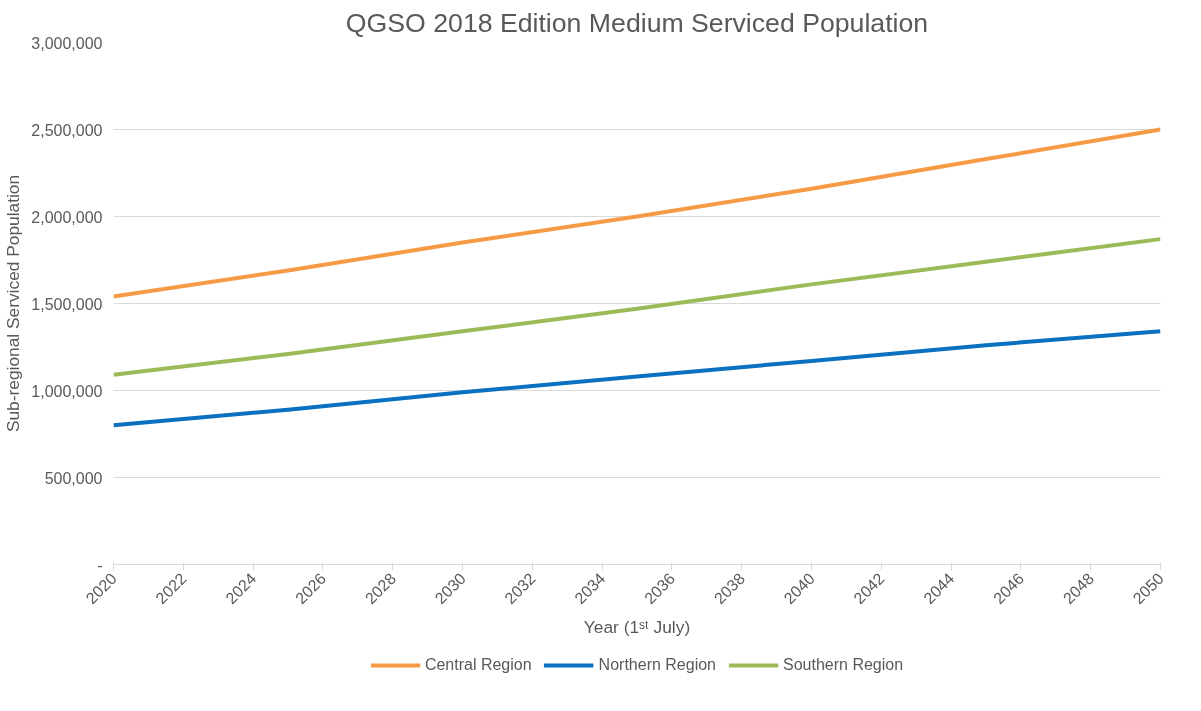 This screenshot has width=1201, height=711. Describe the element at coordinates (67, 217) in the screenshot. I see `y-tick-label: 2,000,000` at that location.